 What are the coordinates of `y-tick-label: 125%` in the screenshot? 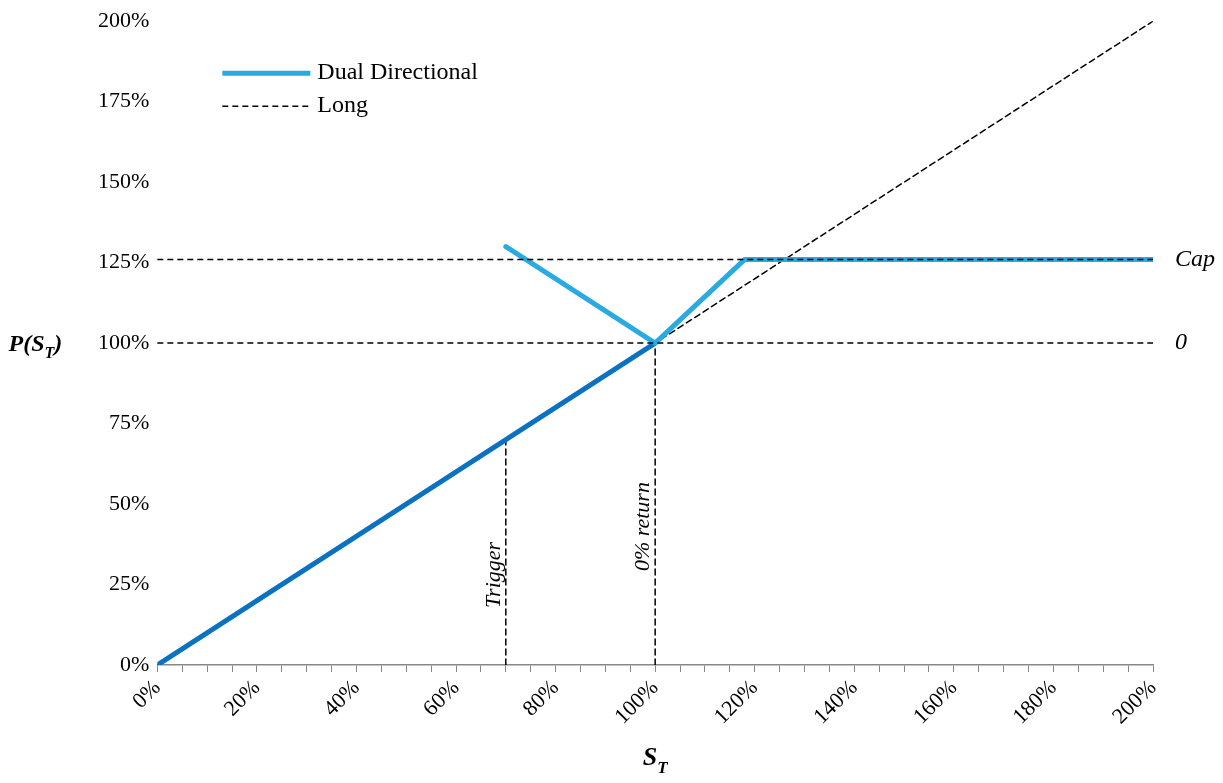 It's located at (124, 261).